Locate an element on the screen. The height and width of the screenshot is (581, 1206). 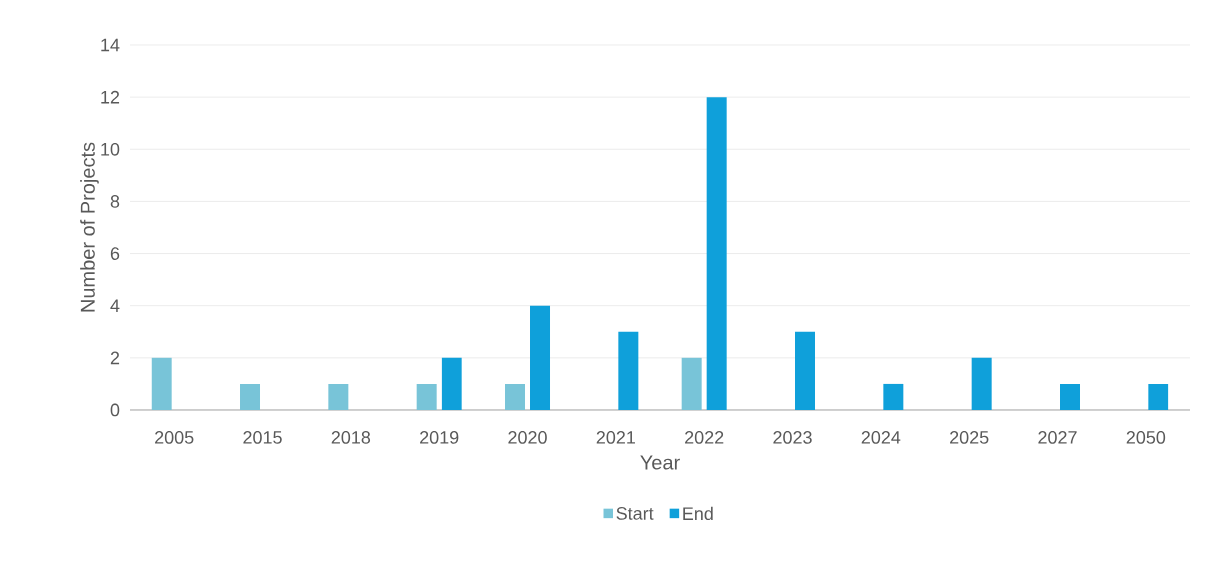
x-tick-label: 2019 is located at coordinates (439, 437).